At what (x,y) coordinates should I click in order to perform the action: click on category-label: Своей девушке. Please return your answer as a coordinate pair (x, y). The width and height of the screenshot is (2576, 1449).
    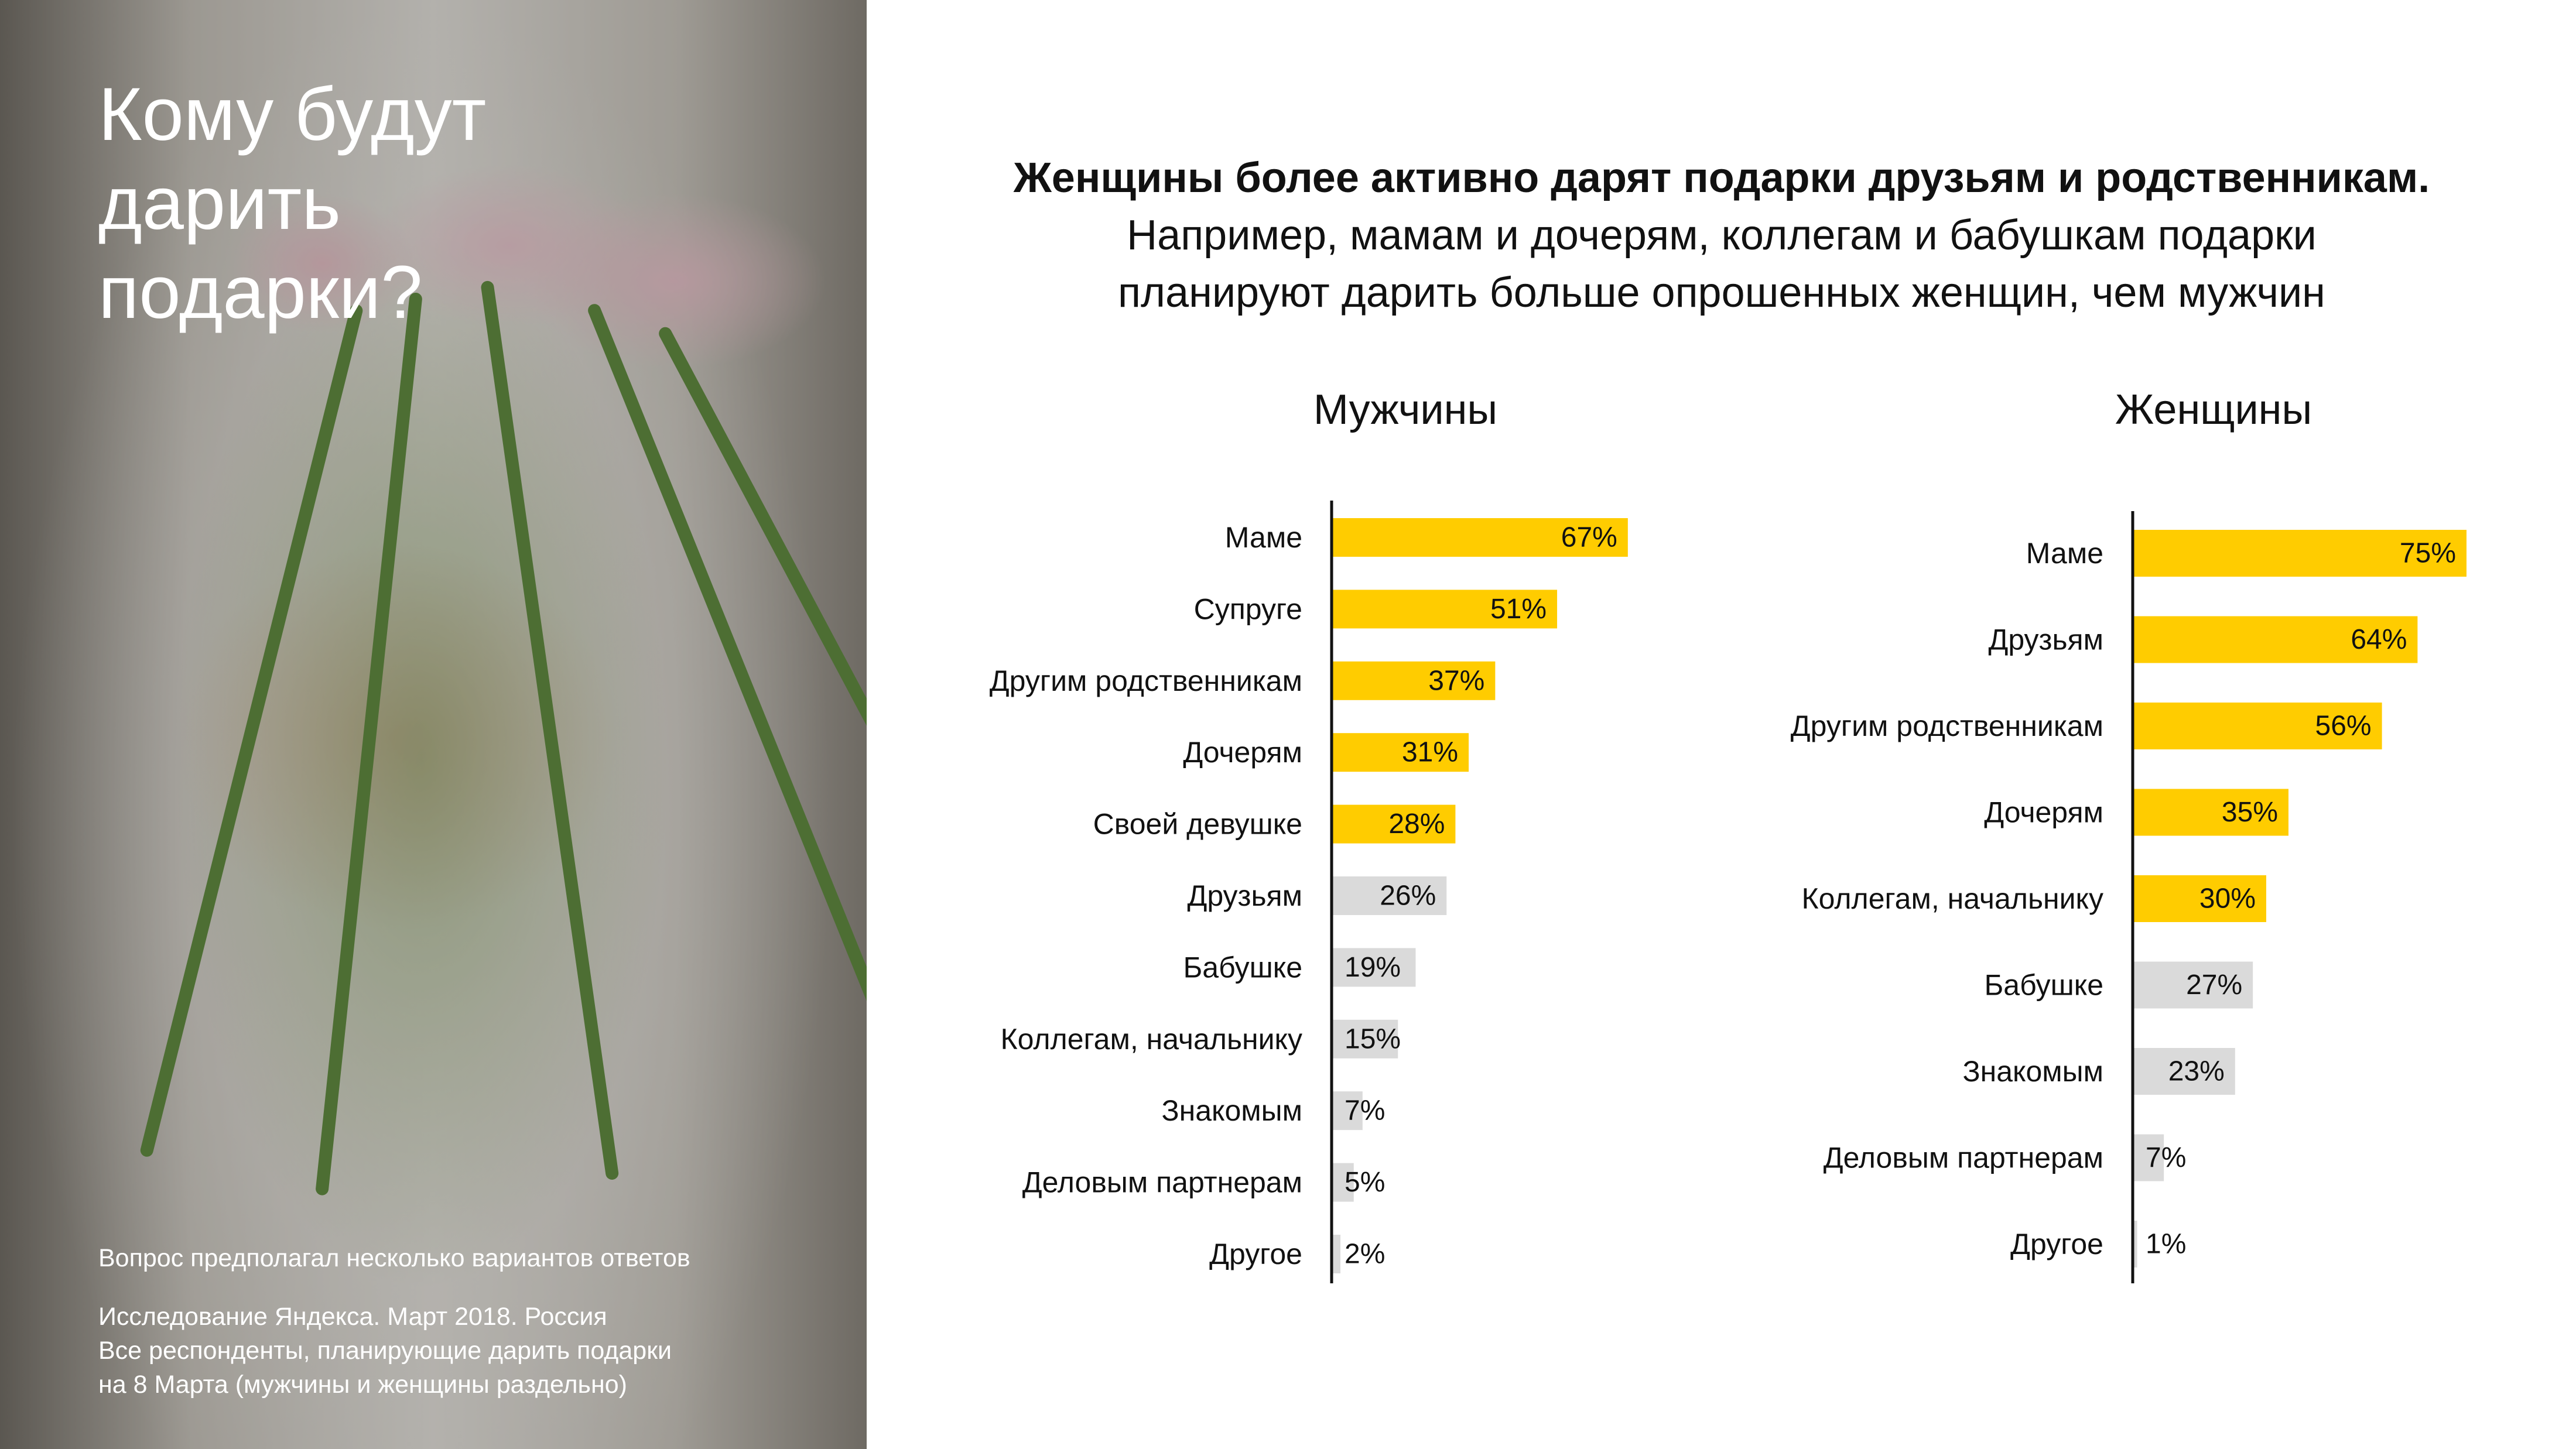
    Looking at the image, I should click on (1197, 824).